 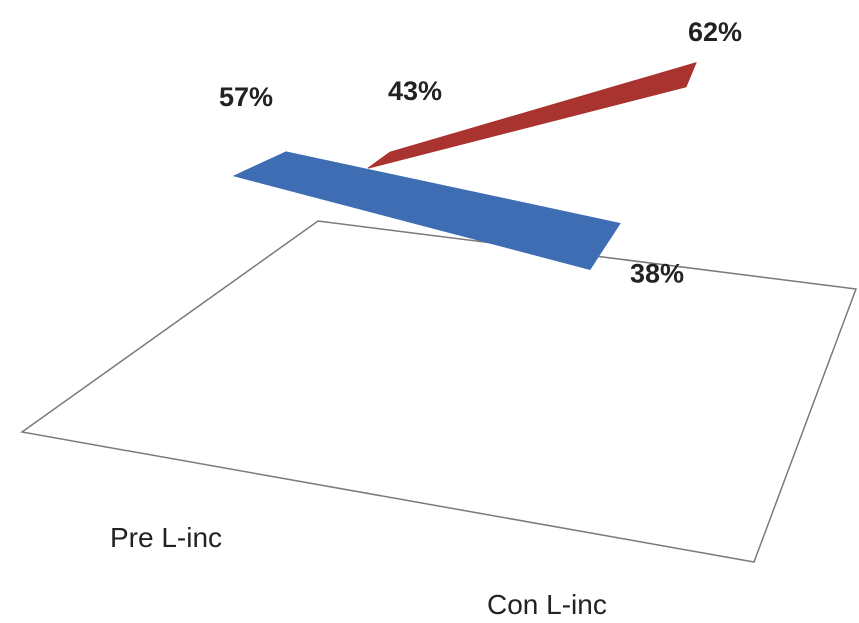 I want to click on data-label-s2-2: 62%, so click(x=715, y=32).